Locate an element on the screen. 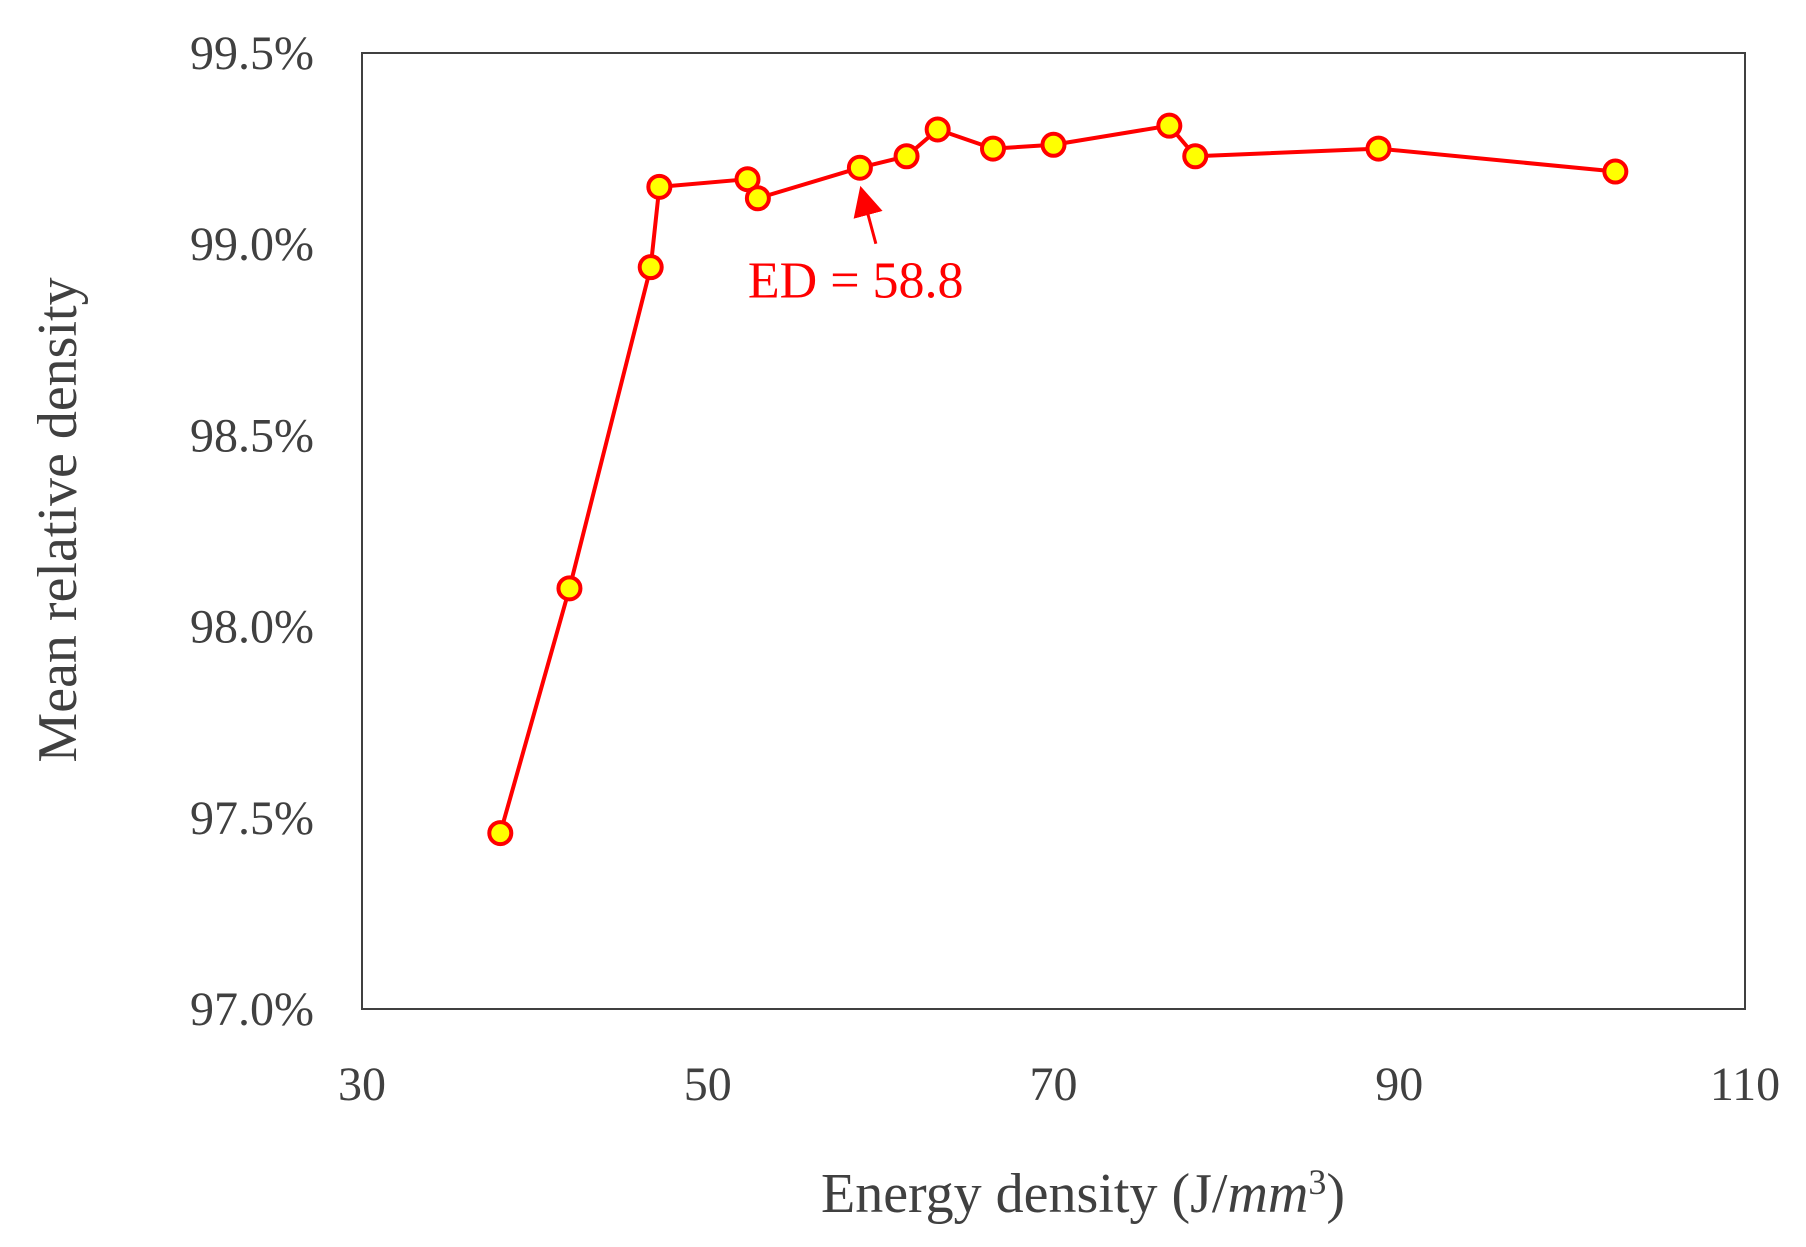 The image size is (1806, 1247). annotation-label: ED = 58.8 is located at coordinates (856, 281).